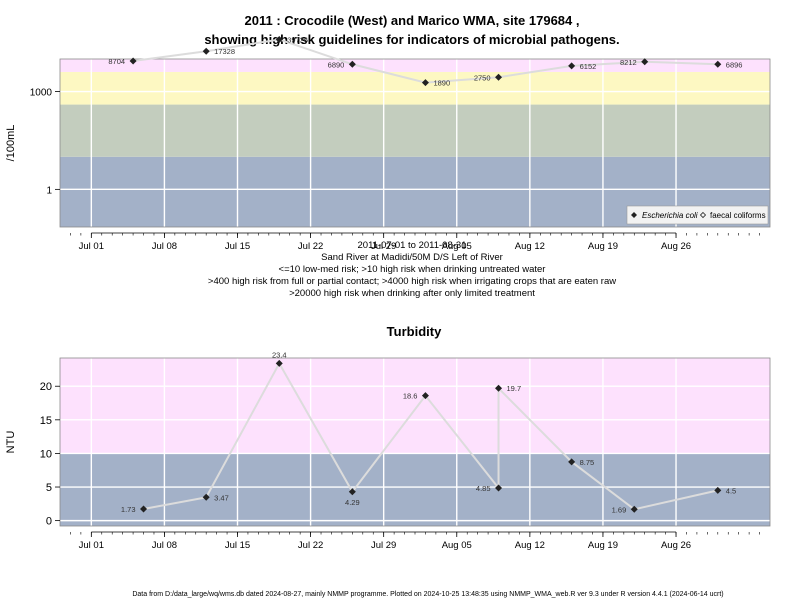  I want to click on data-label: 1.69, so click(619, 509).